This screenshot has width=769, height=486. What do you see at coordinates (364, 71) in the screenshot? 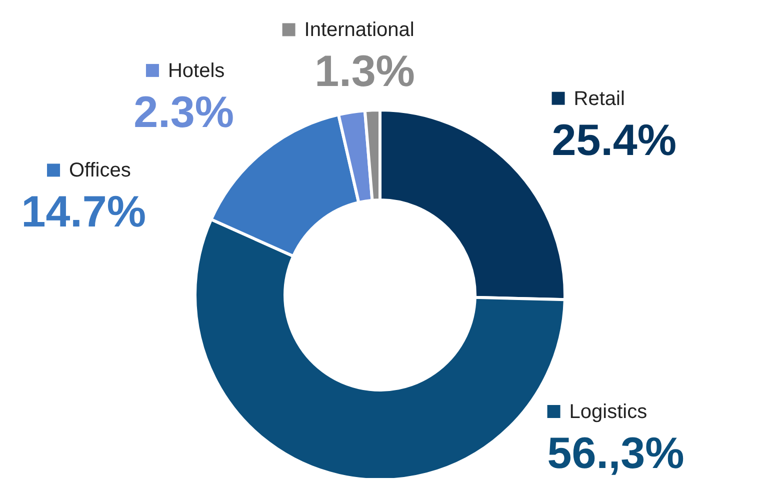
I see `data-label: 1.3%` at bounding box center [364, 71].